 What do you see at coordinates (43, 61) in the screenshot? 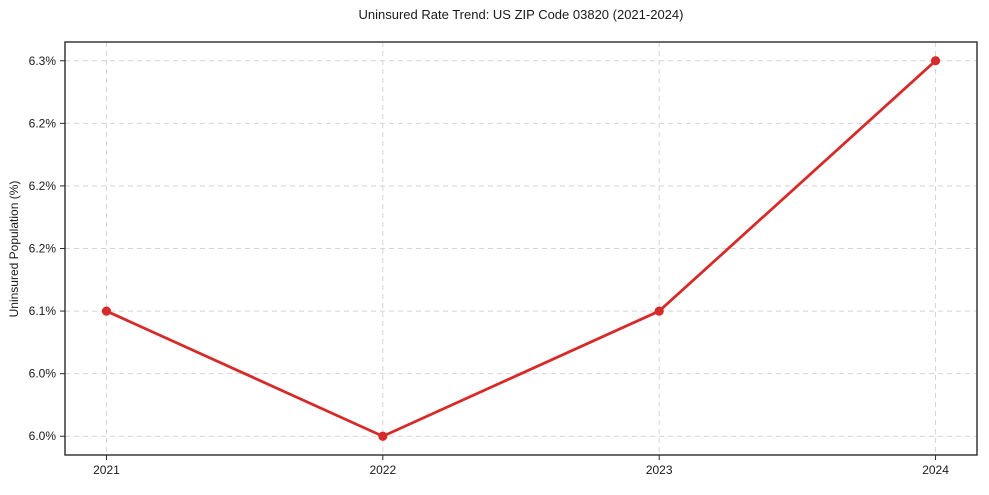
I see `y-tick-label: 6.3%` at bounding box center [43, 61].